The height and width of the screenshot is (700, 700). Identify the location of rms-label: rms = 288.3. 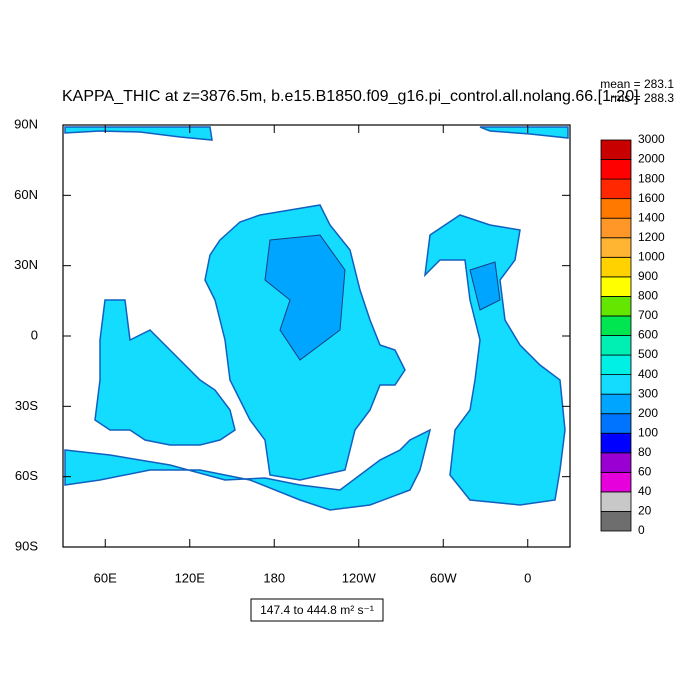
(642, 98).